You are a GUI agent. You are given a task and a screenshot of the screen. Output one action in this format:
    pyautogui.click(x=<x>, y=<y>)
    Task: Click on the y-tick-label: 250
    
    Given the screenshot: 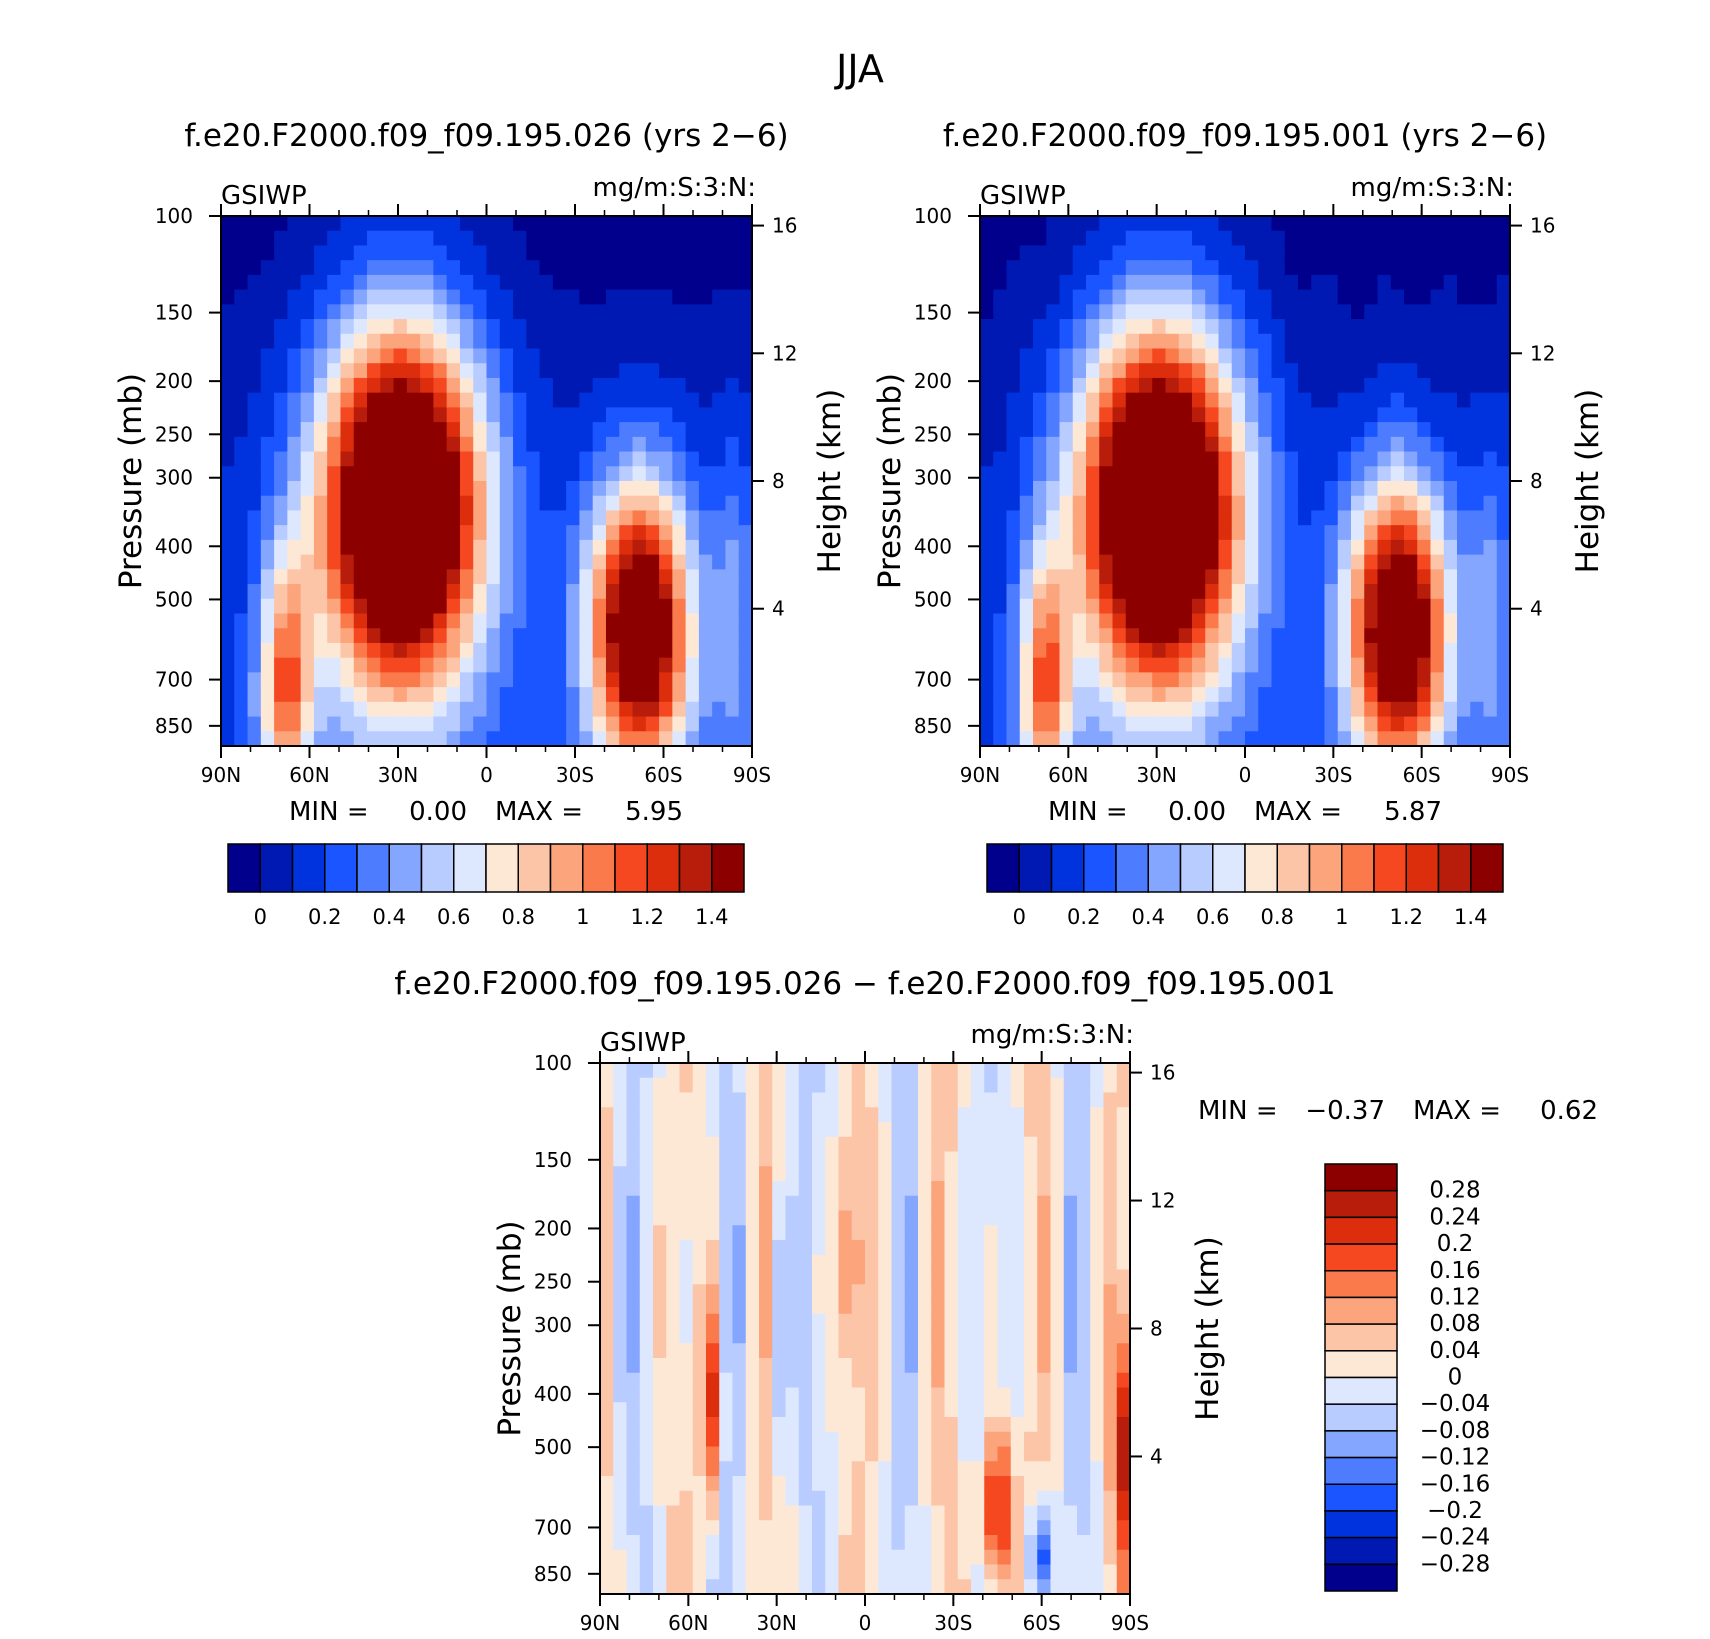 What is the action you would take?
    pyautogui.click(x=553, y=1282)
    